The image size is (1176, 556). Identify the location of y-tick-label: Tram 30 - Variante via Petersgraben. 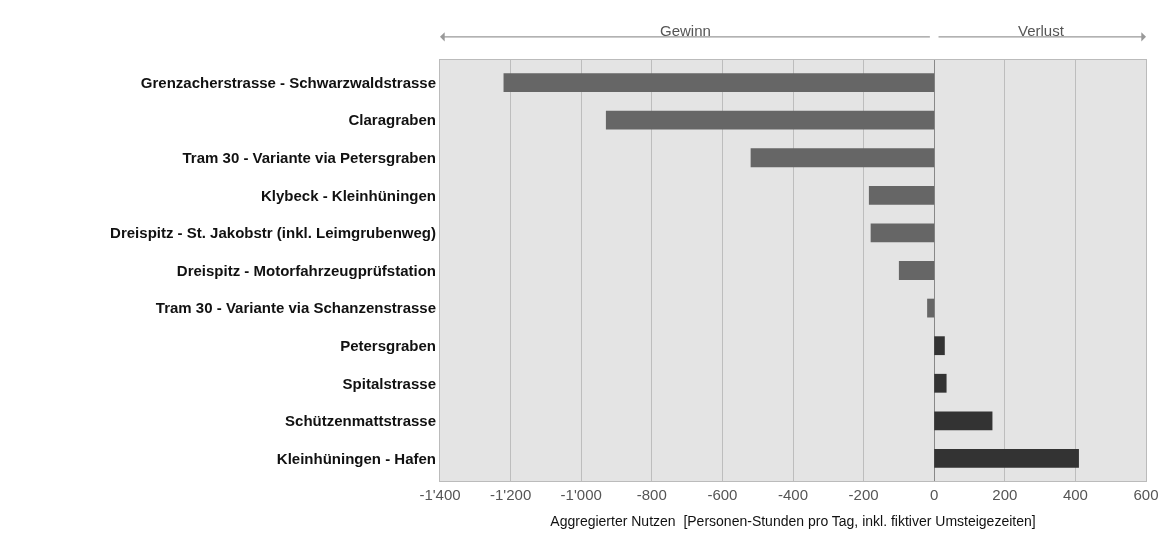
(309, 157).